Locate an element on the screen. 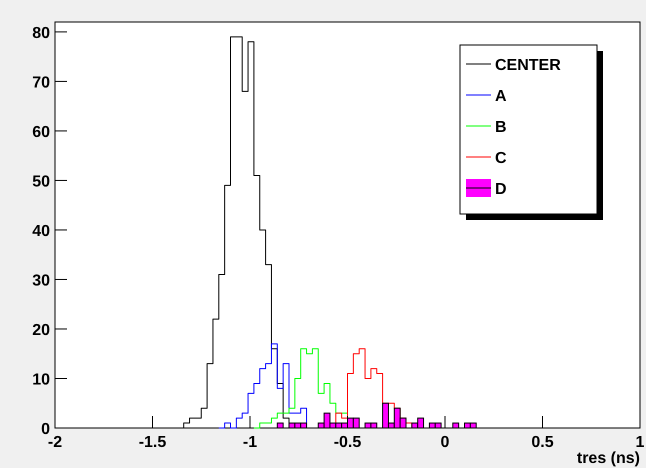 The image size is (646, 468). x-tick-label: 0 is located at coordinates (445, 442).